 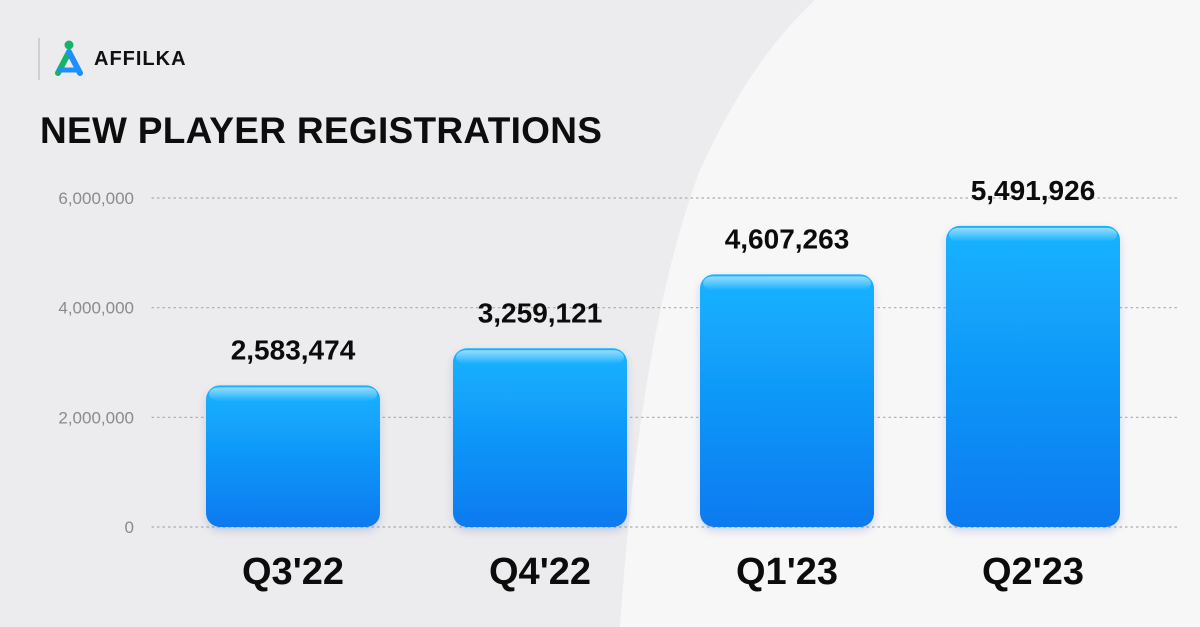 I want to click on y-tick-label: 2,000,000, so click(x=96, y=417).